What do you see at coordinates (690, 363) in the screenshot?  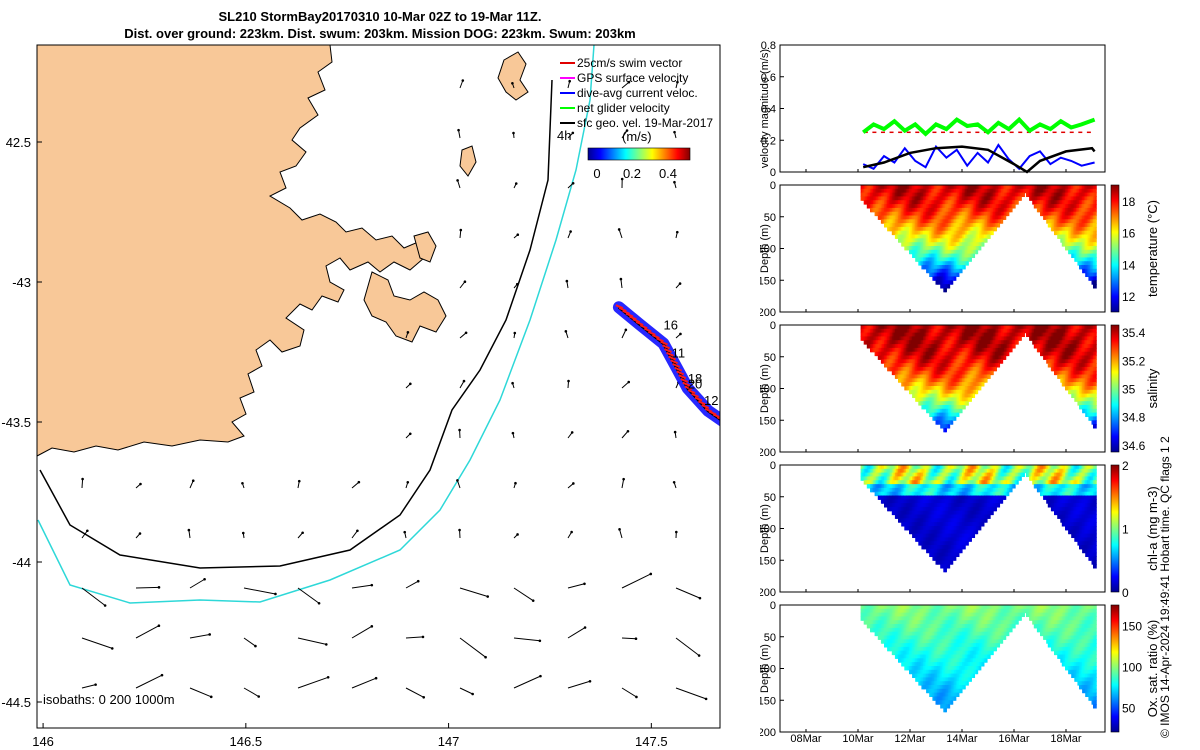 I see `track-time-labels: 1611182012201913` at bounding box center [690, 363].